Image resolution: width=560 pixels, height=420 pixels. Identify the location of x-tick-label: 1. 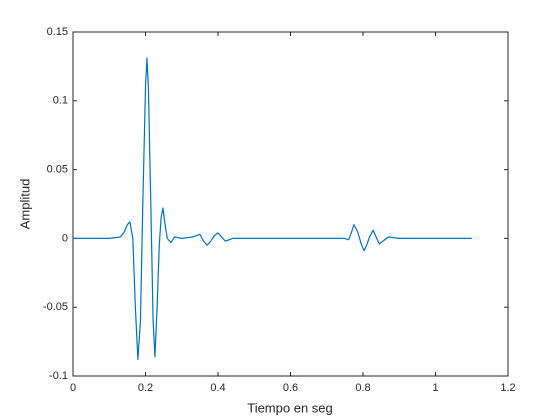
(435, 388).